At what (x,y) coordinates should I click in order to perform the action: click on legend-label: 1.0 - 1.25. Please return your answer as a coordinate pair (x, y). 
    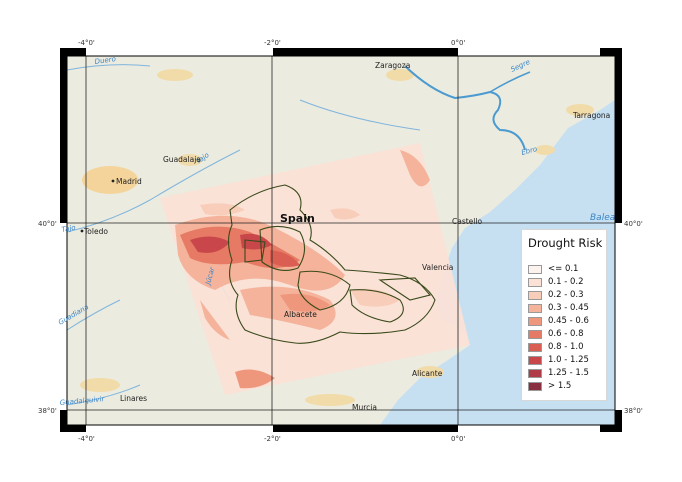
    Looking at the image, I should click on (568, 360).